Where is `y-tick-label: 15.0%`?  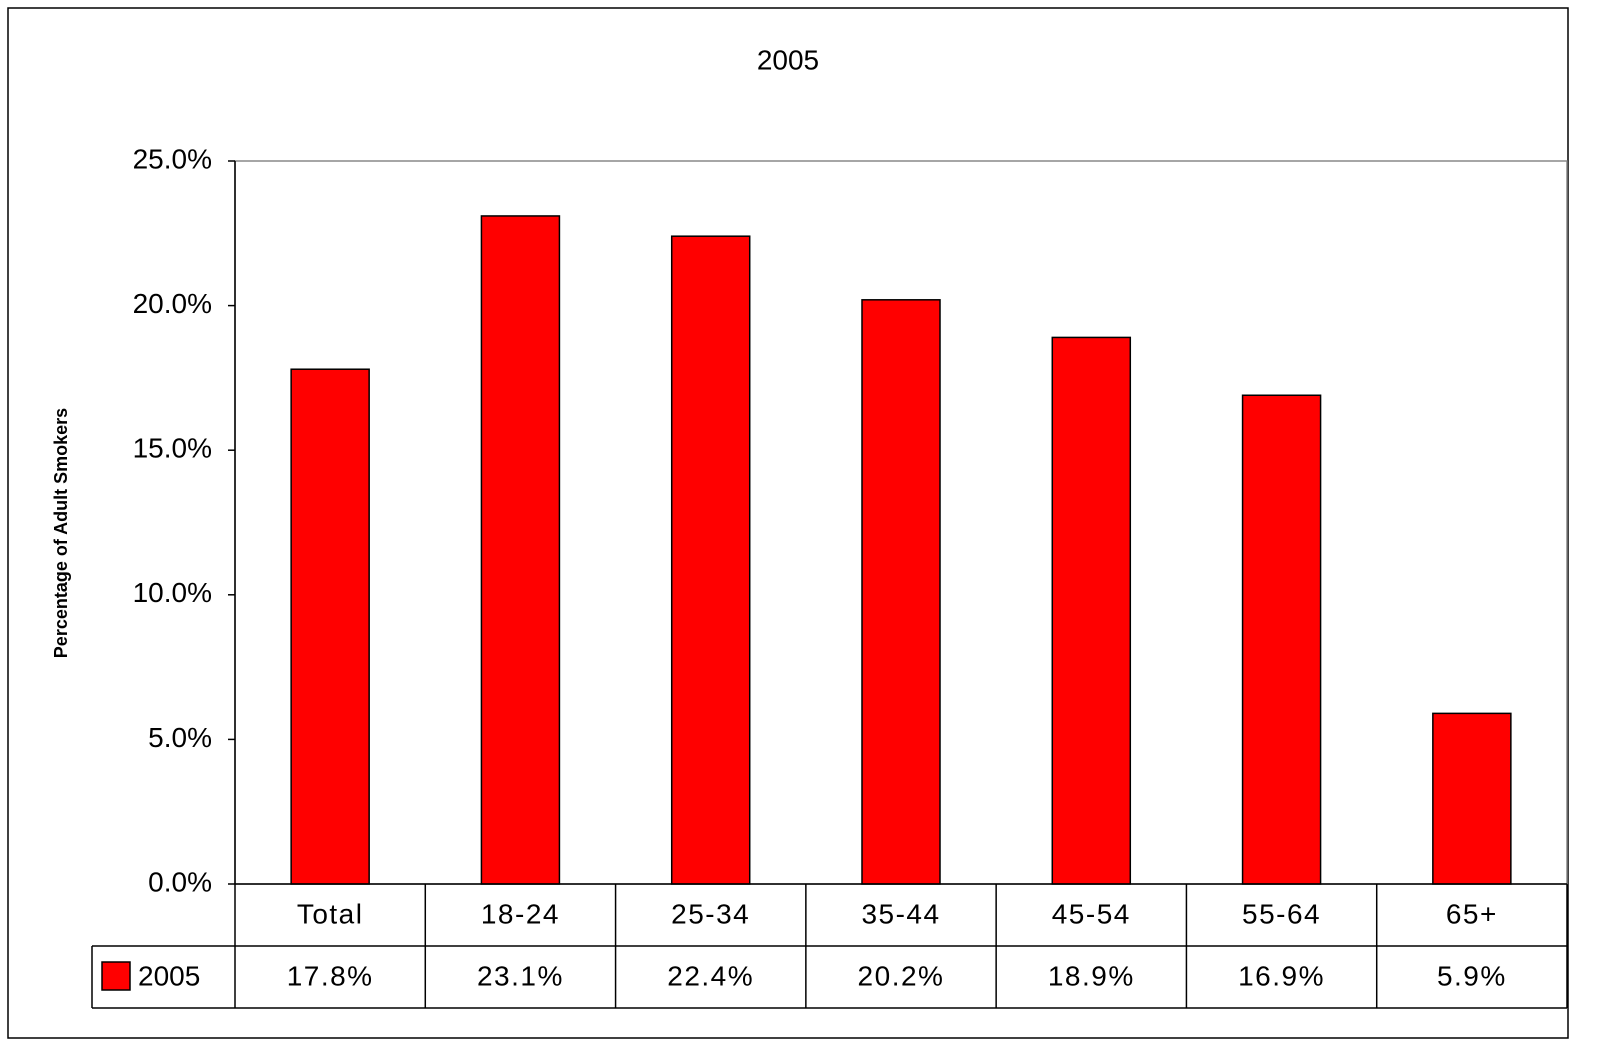 y-tick-label: 15.0% is located at coordinates (172, 448).